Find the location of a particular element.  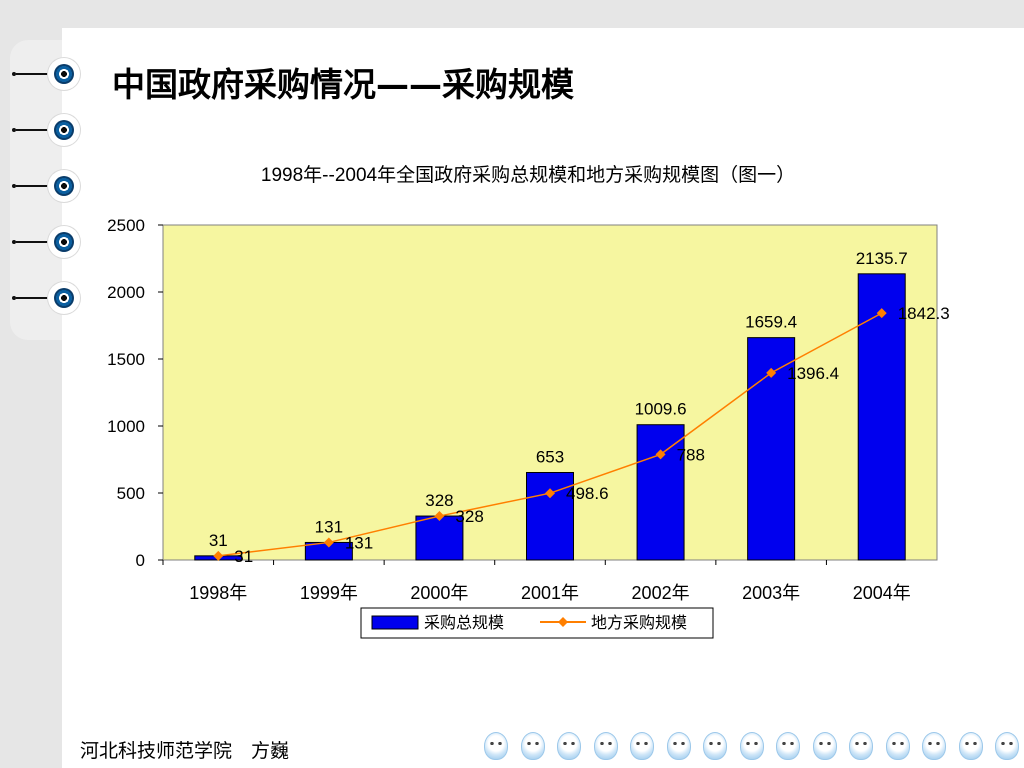

line-value-label: 131 is located at coordinates (359, 542).